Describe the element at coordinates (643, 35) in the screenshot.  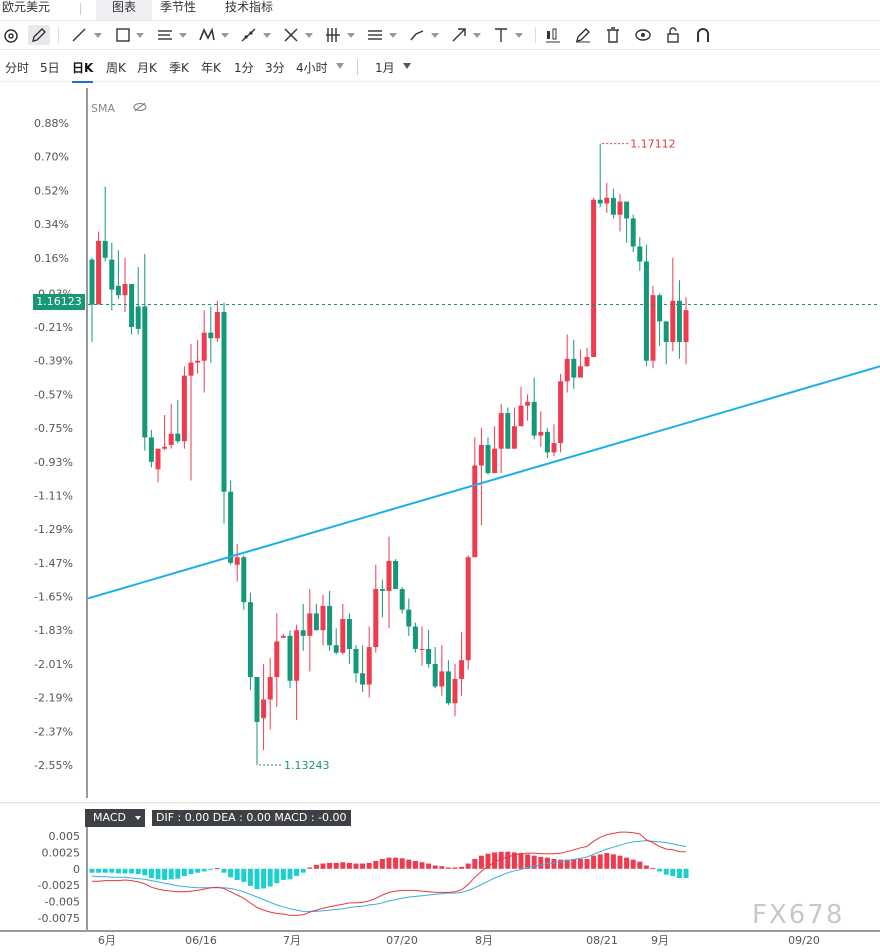
I see `eye-icon` at that location.